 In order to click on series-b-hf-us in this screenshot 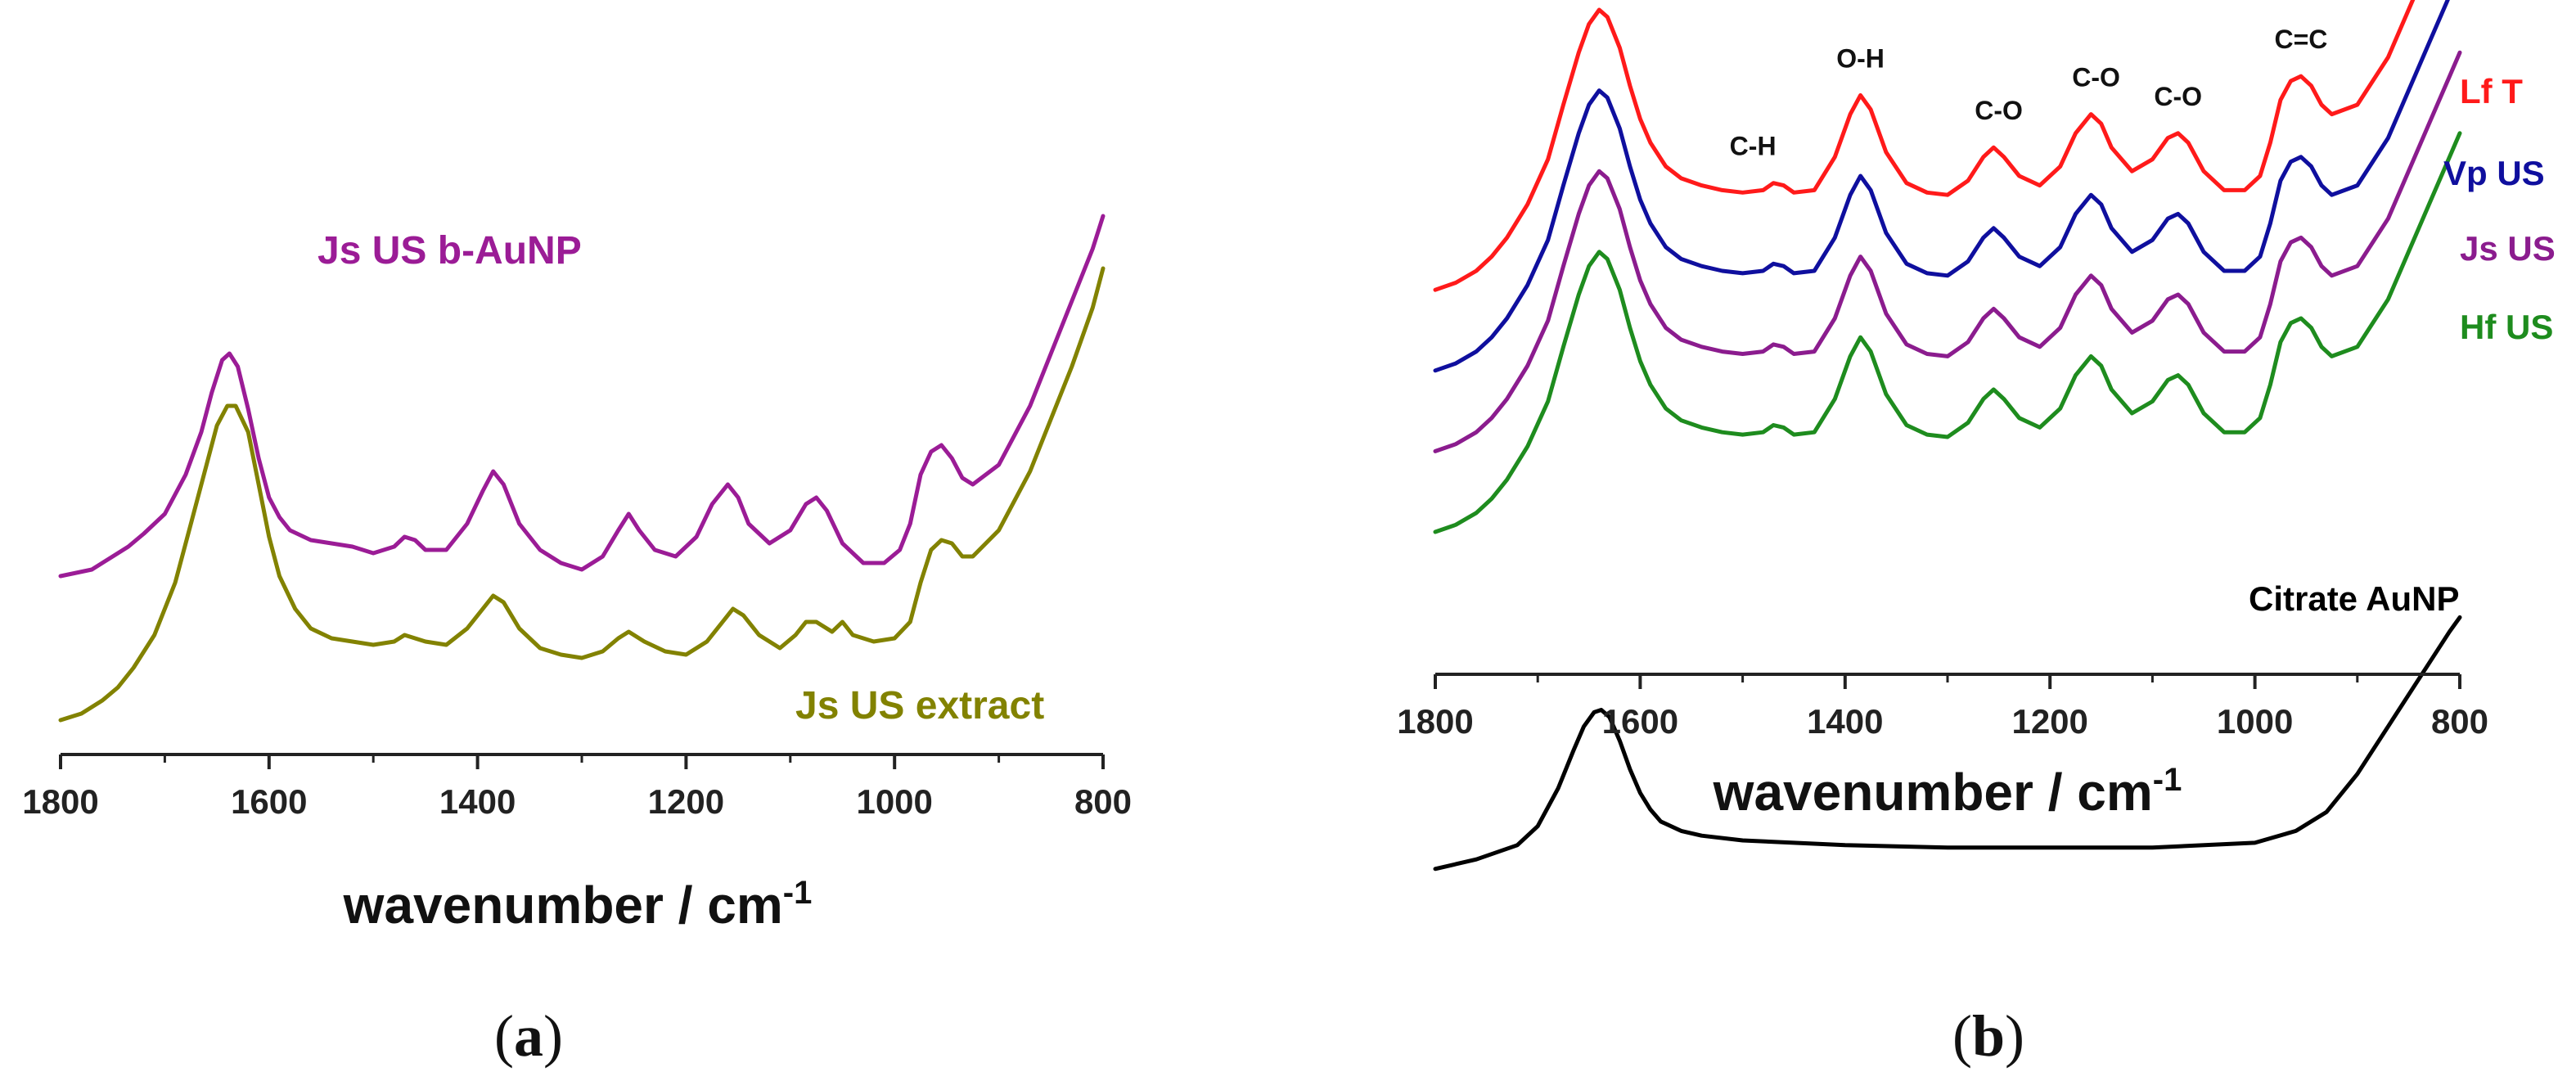, I will do `click(1947, 332)`.